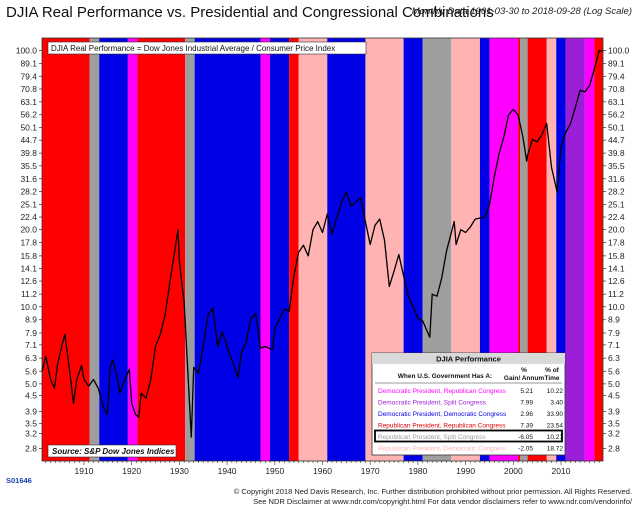 This screenshot has width=640, height=507. What do you see at coordinates (27, 51) in the screenshot?
I see `y-tick-label-left: 100.0` at bounding box center [27, 51].